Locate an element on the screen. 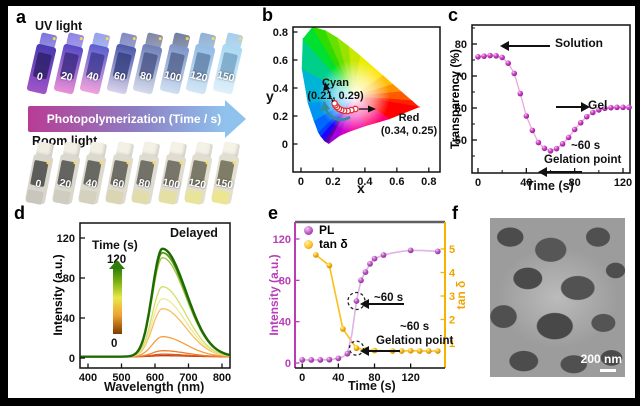 The height and width of the screenshot is (406, 640). spectrum-curve is located at coordinates (155, 302).